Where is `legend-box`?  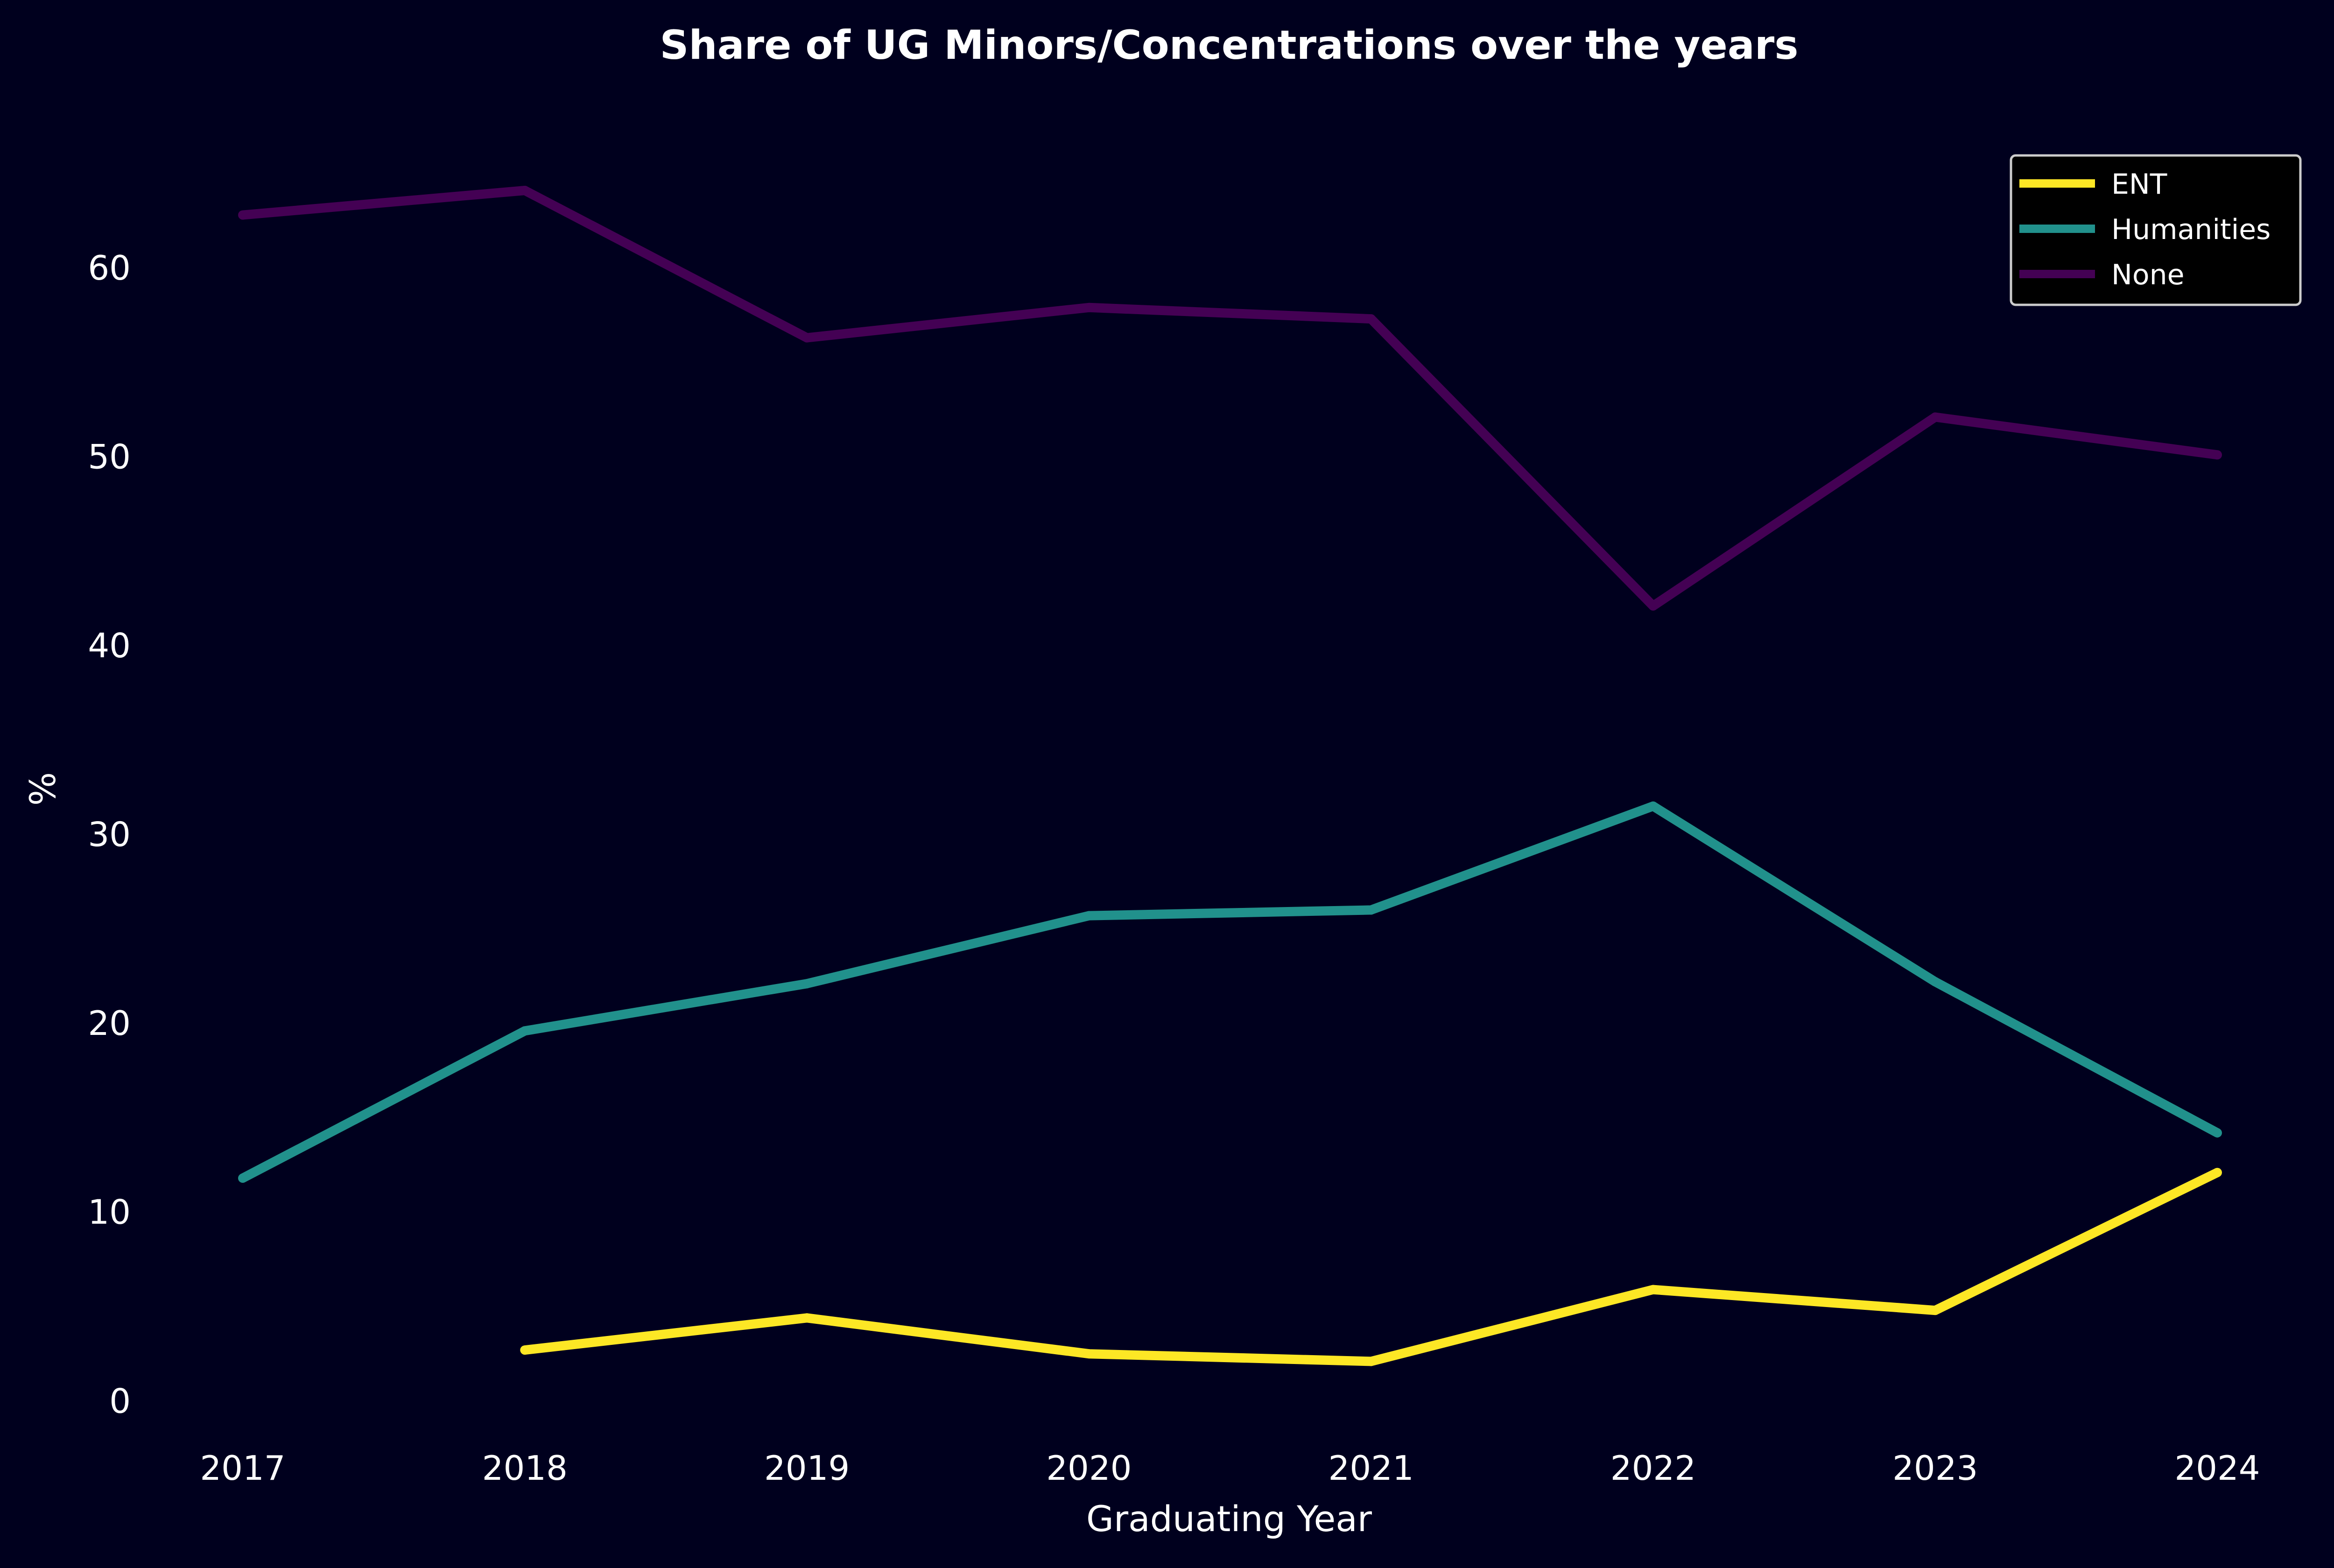 legend-box is located at coordinates (2156, 230).